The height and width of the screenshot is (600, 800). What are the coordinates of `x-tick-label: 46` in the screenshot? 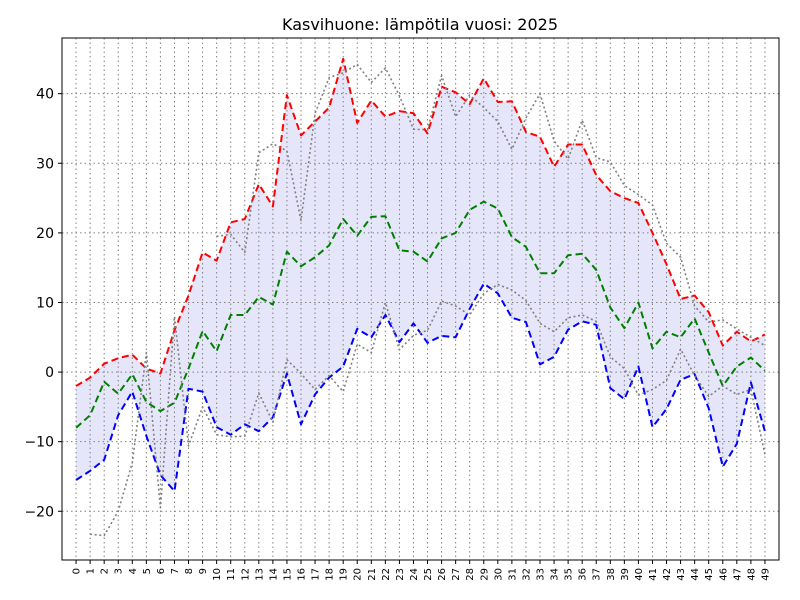 It's located at (723, 574).